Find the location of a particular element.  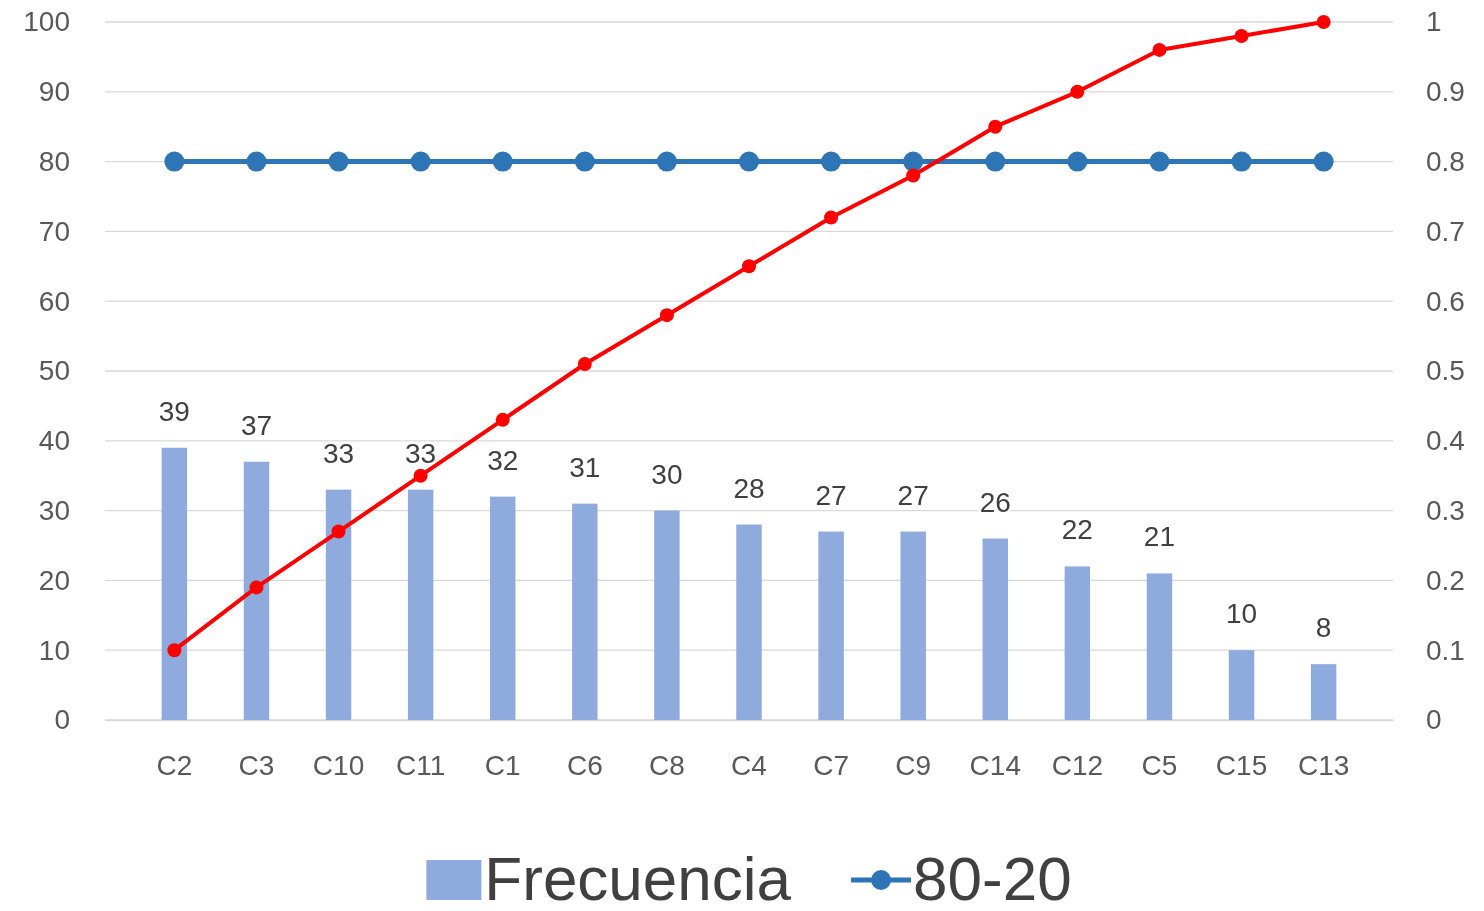

y-tick-label: 50 is located at coordinates (54, 371).